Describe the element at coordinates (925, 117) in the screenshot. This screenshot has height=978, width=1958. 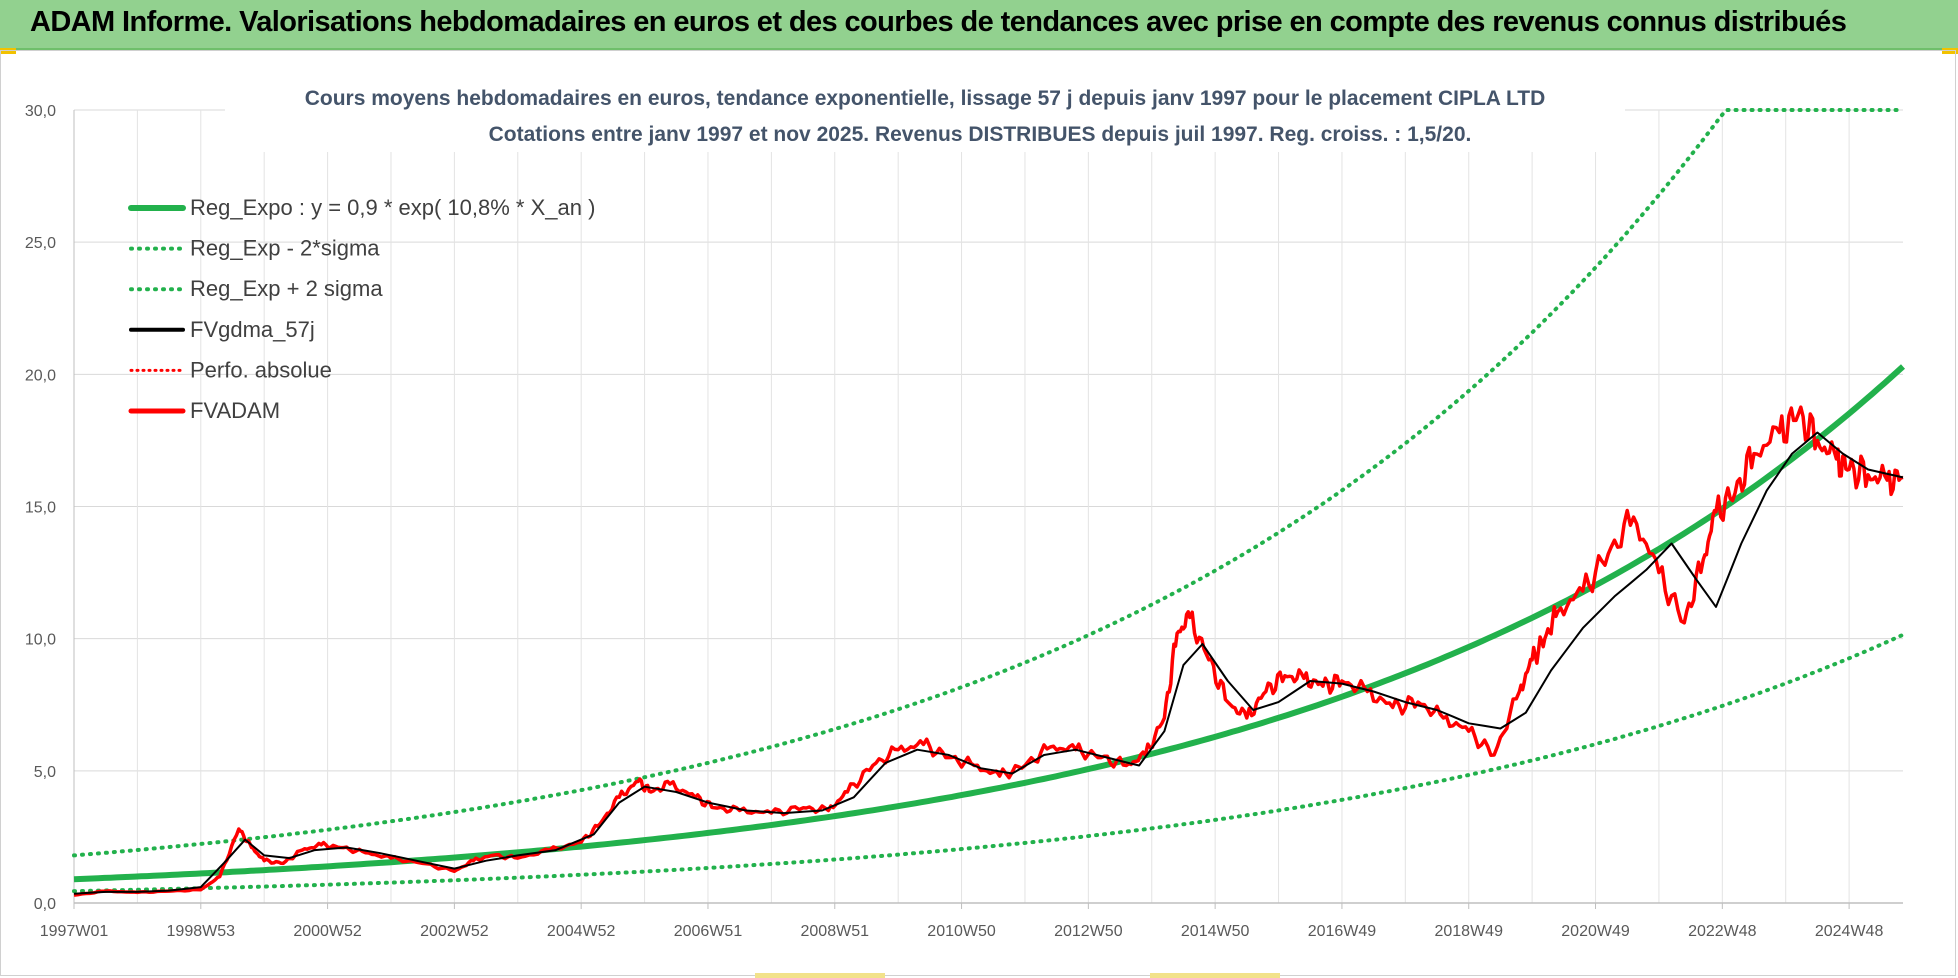
I see `title-background` at that location.